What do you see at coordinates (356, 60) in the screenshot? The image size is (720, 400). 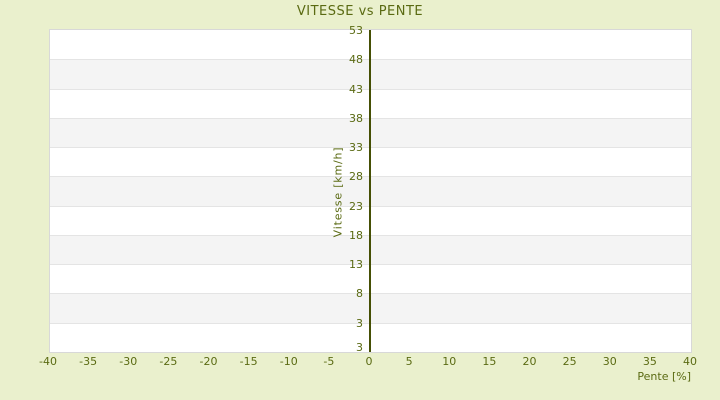 I see `y-tick-label: 48` at bounding box center [356, 60].